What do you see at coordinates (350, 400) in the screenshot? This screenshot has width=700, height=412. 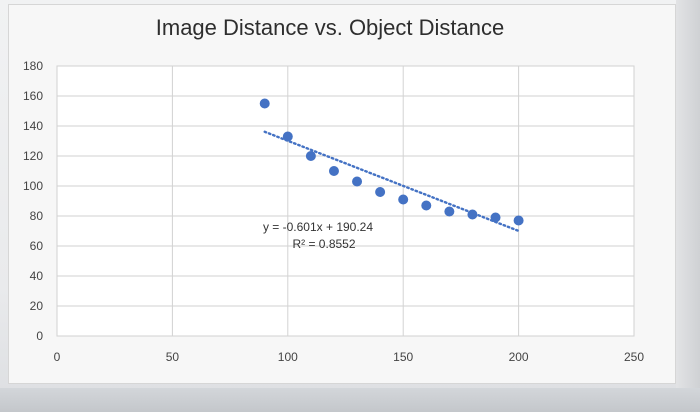 I see `desk-surface` at bounding box center [350, 400].